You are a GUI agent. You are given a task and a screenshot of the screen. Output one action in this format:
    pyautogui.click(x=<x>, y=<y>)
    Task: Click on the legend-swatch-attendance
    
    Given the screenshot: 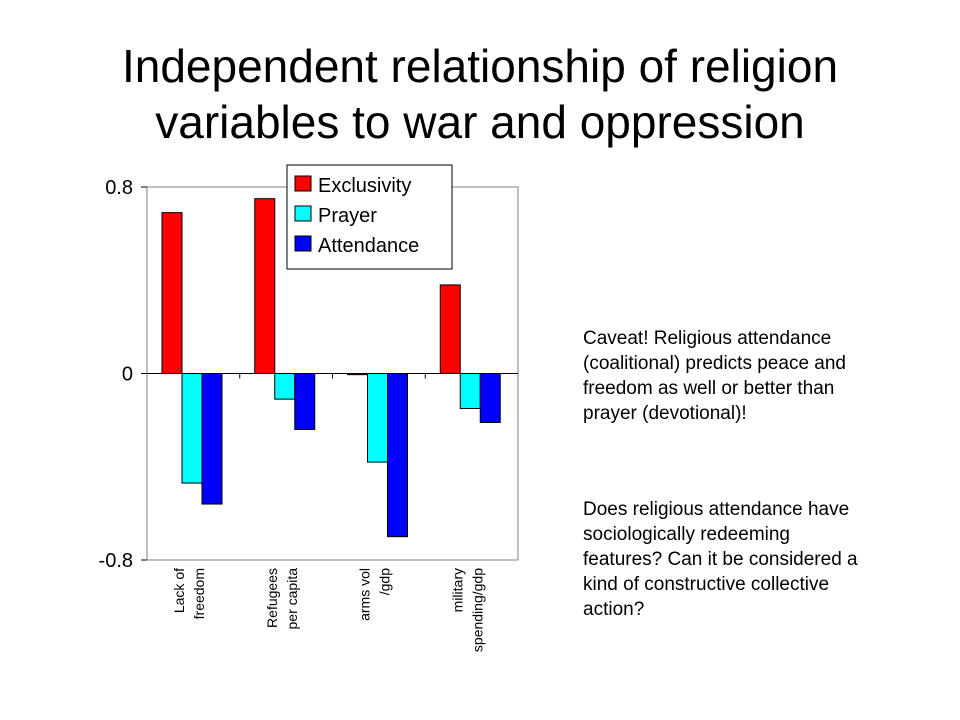 What is the action you would take?
    pyautogui.click(x=303, y=243)
    